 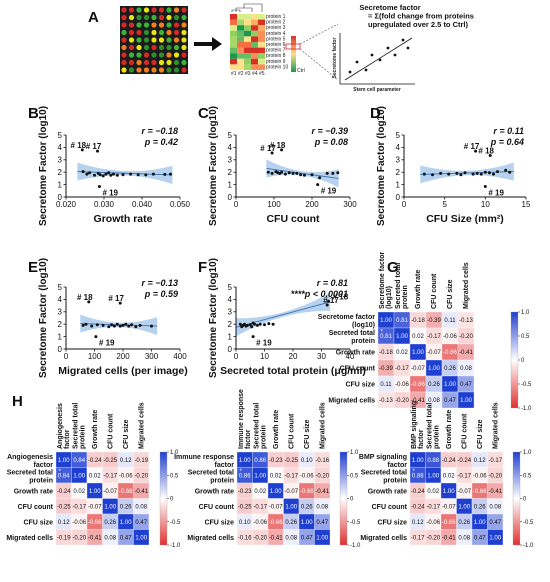 What do you see at coordinates (319, 34) in the screenshot?
I see `connector-line` at bounding box center [319, 34].